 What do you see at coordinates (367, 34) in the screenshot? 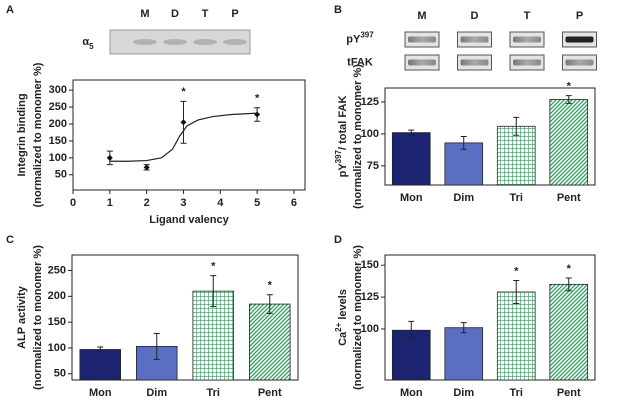
I see `blot-row-label-part: 397` at bounding box center [367, 34].